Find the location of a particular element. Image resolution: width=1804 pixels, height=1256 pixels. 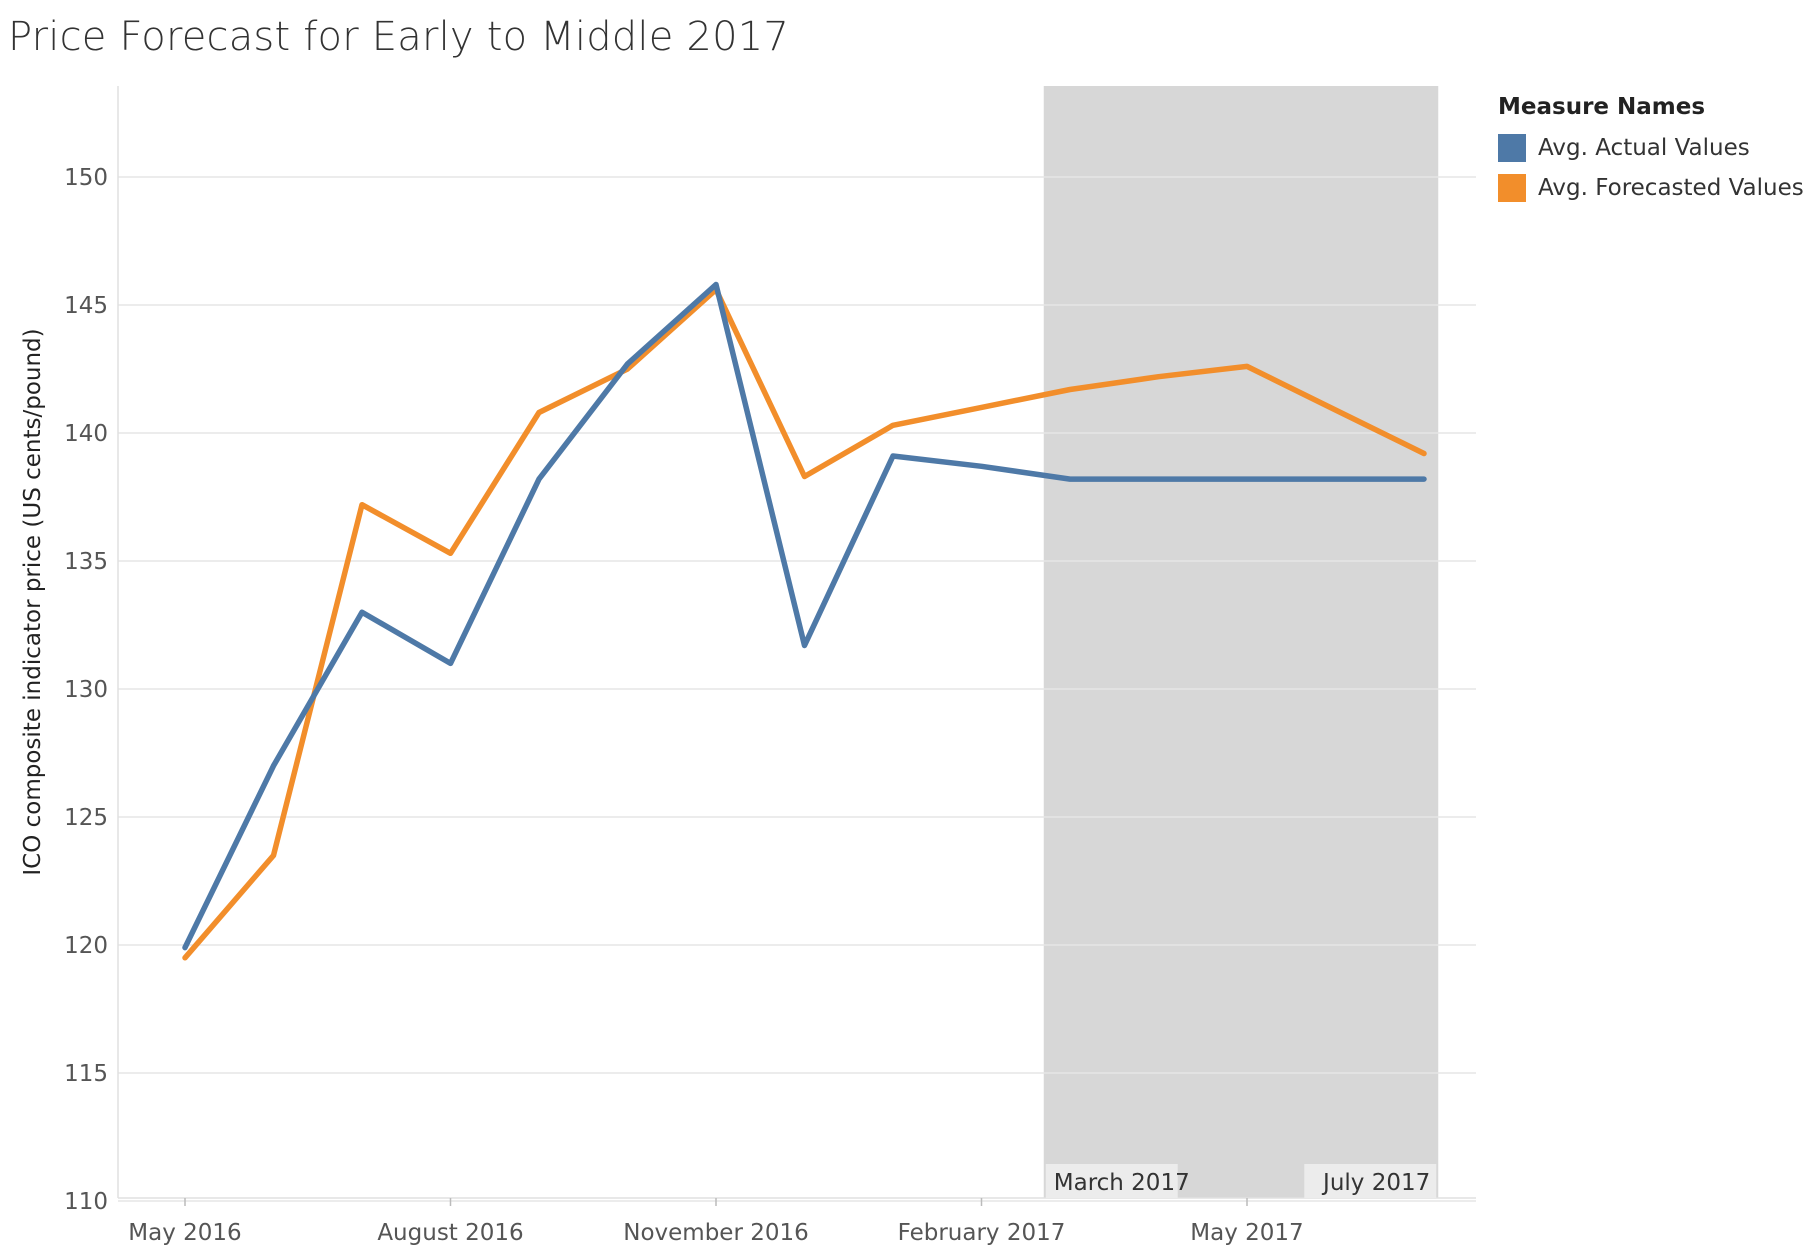

legend-swatch-actual is located at coordinates (1512, 148).